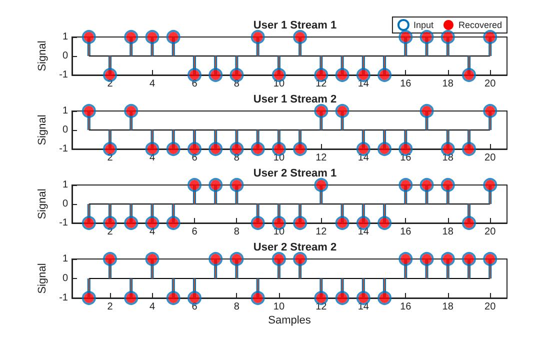 This screenshot has height=337, width=560. I want to click on chart-title: User 2 Stream 2, so click(295, 248).